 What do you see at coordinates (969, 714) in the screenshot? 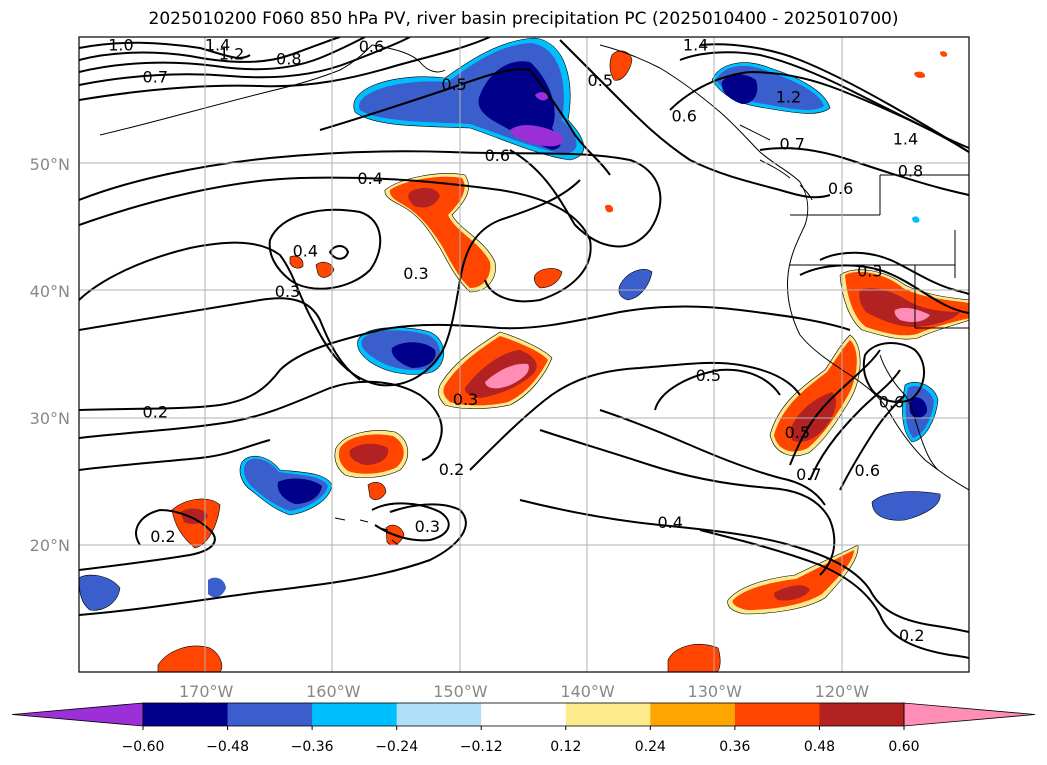
I see `colorbar-extend-high` at bounding box center [969, 714].